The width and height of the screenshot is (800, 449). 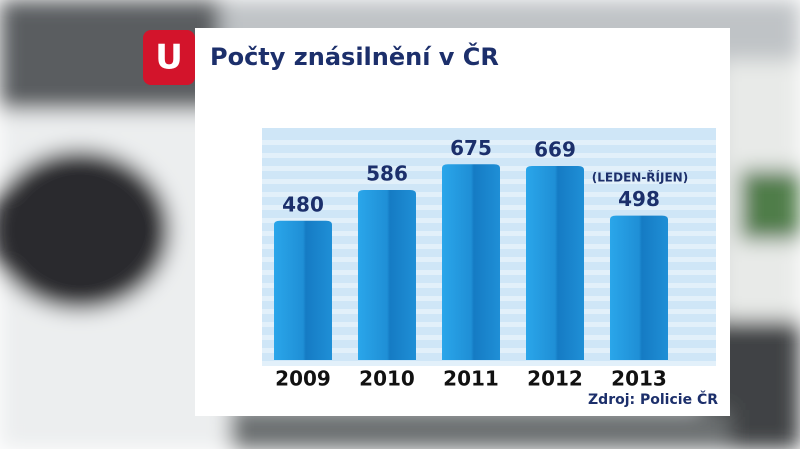 I want to click on x-tick-label: 2009, so click(x=303, y=379).